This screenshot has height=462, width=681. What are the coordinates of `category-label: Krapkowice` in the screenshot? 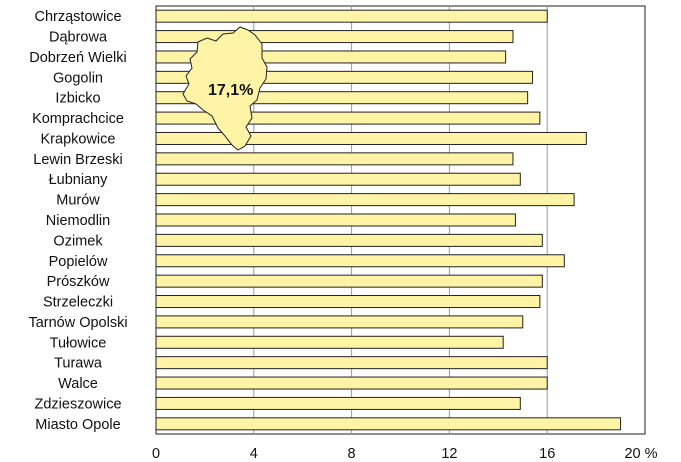 It's located at (78, 139).